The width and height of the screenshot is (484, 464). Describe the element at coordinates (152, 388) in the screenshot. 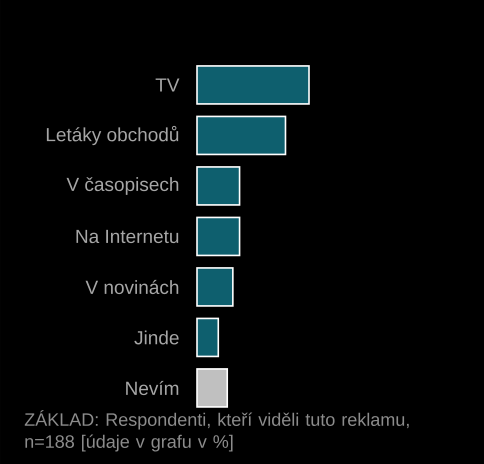

I see `y-tick-label: Nevím` at that location.